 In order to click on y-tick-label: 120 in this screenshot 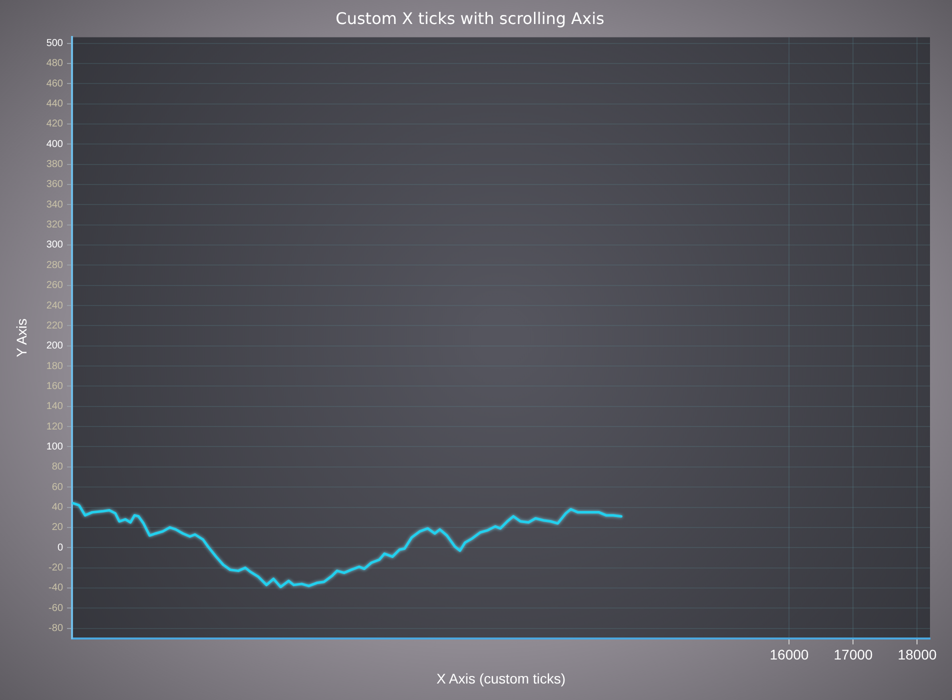, I will do `click(55, 426)`.